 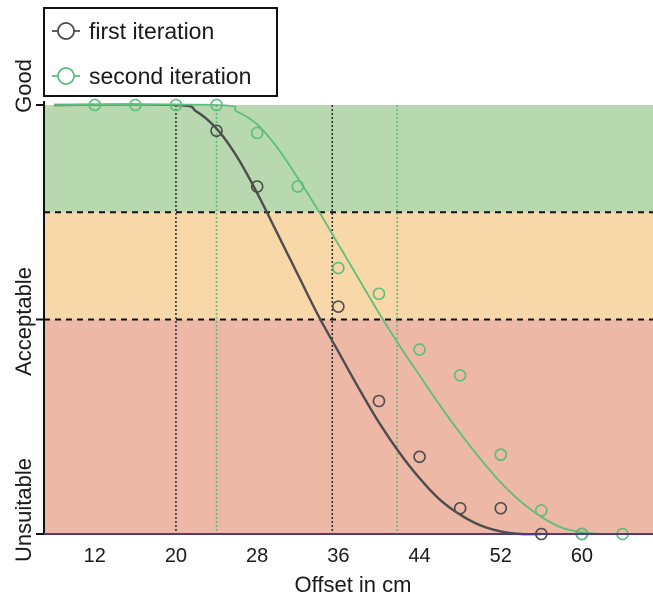 I want to click on legend-label-1: second iteration, so click(x=170, y=76).